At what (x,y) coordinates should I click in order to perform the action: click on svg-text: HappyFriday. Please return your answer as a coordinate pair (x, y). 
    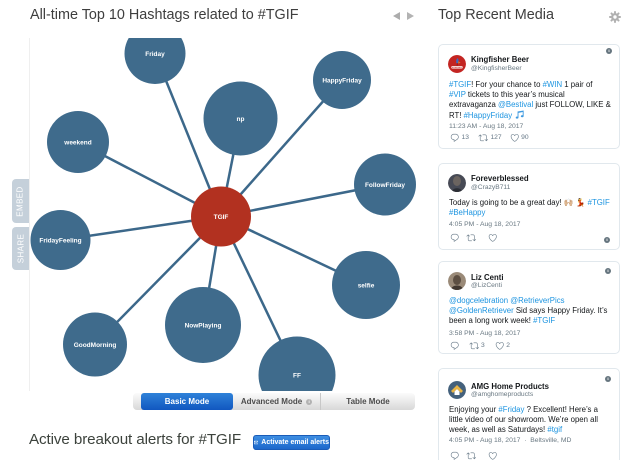
    Looking at the image, I should click on (342, 81).